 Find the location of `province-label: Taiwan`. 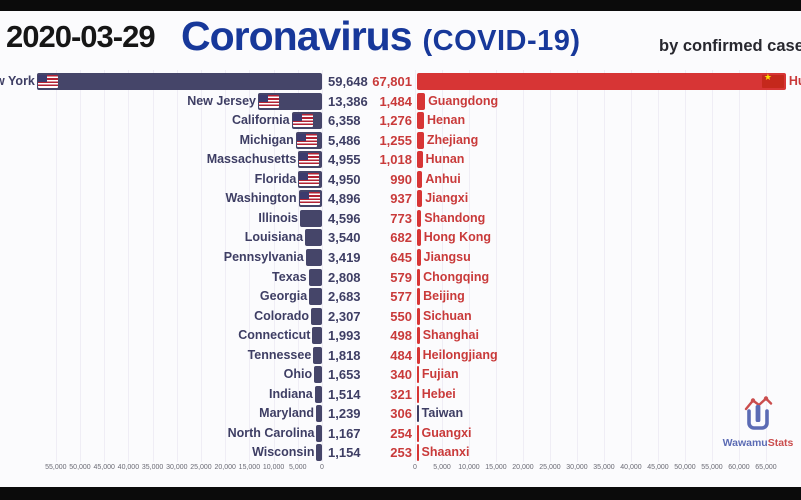

province-label: Taiwan is located at coordinates (442, 413).